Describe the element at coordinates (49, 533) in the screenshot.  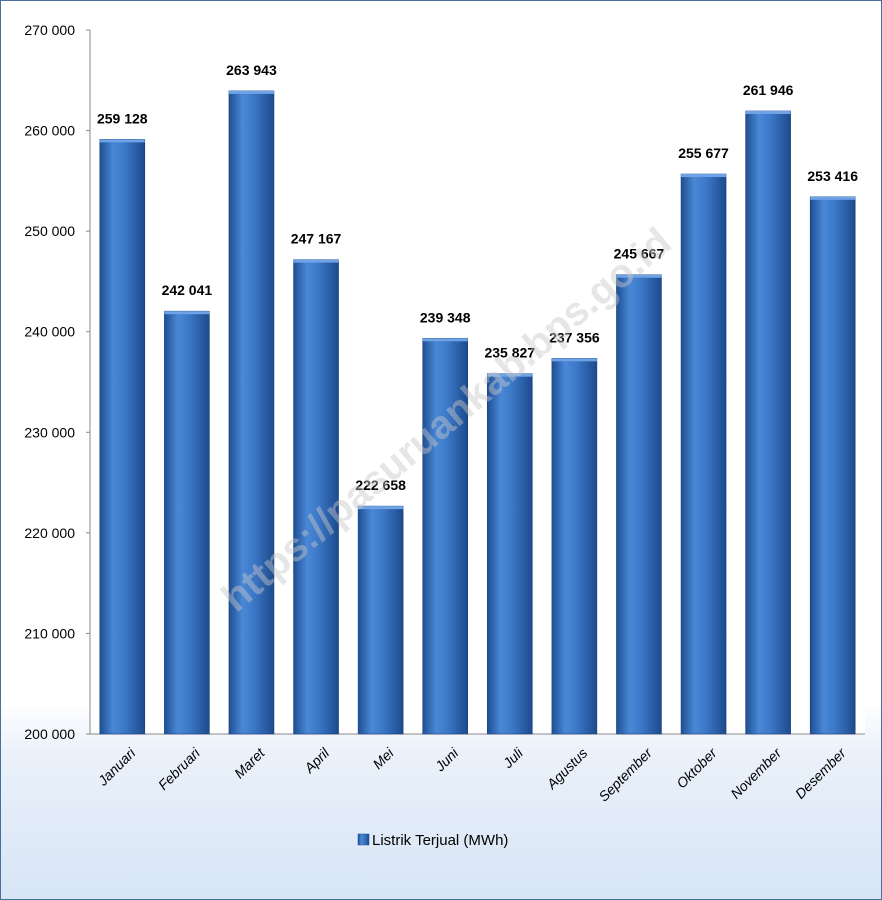
I see `y-tick-label: 220 000` at that location.